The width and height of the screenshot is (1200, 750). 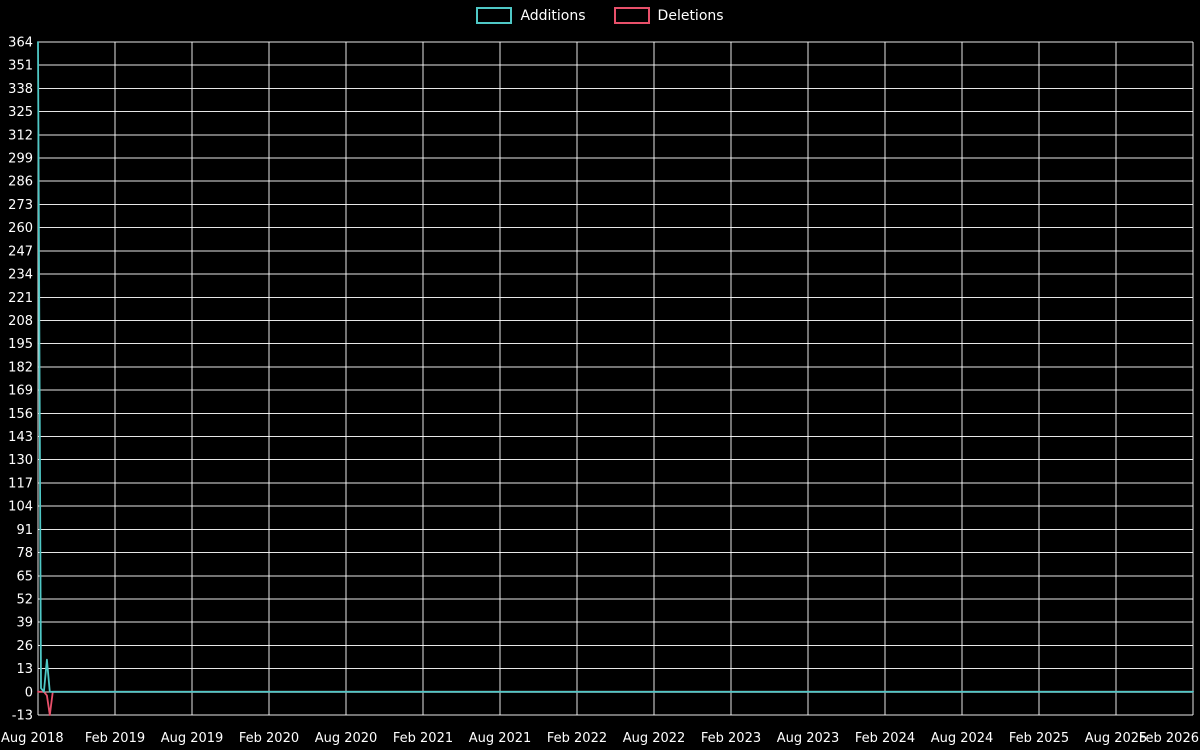 What do you see at coordinates (20, 391) in the screenshot?
I see `y-axis-tick-label: 169` at bounding box center [20, 391].